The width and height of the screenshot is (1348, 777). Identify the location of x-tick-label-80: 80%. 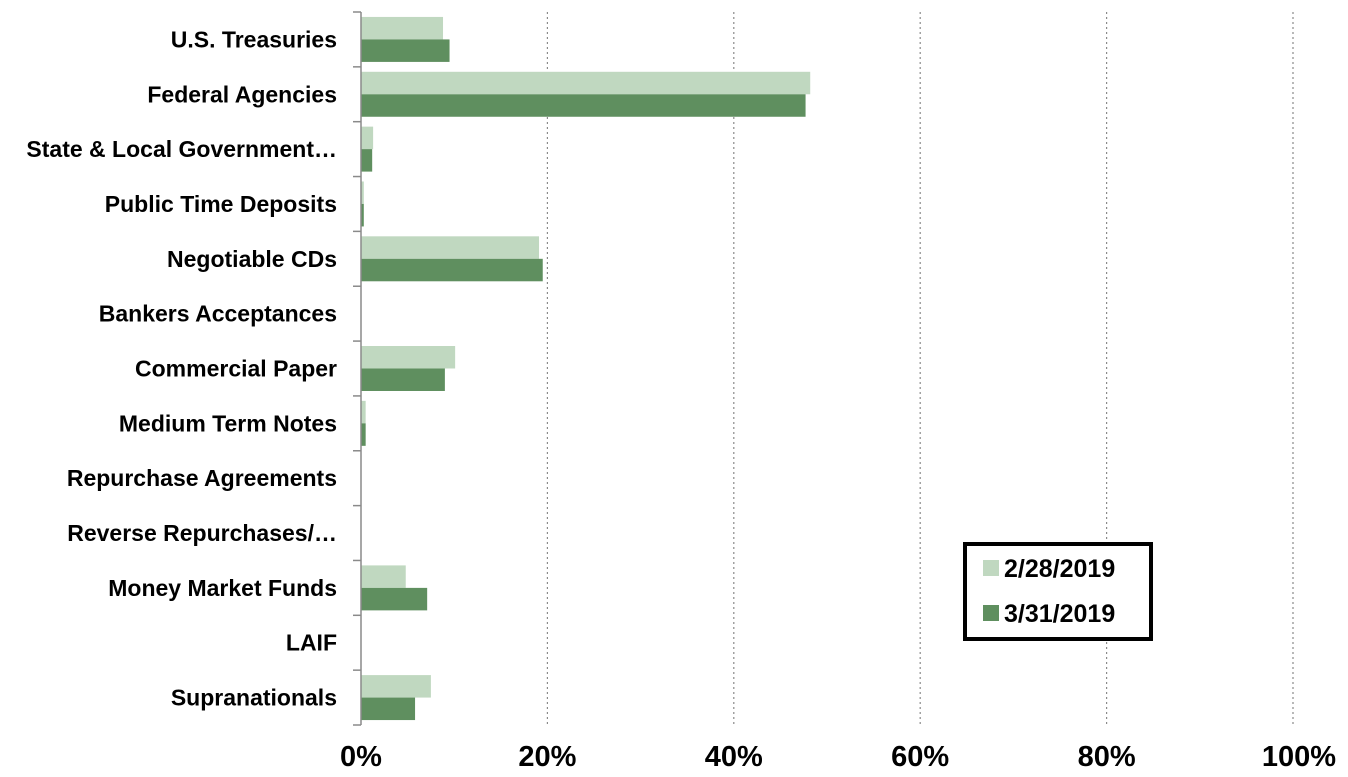
(1107, 757).